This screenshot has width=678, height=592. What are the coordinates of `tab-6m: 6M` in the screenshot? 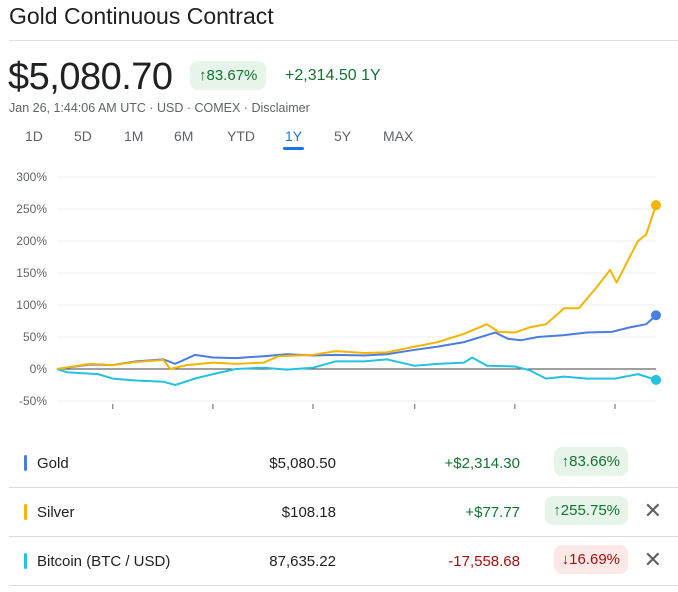 It's located at (184, 136).